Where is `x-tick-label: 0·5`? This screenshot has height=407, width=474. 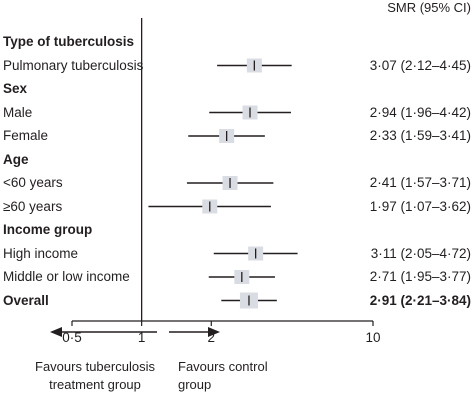
x-tick-label: 0·5 is located at coordinates (72, 337).